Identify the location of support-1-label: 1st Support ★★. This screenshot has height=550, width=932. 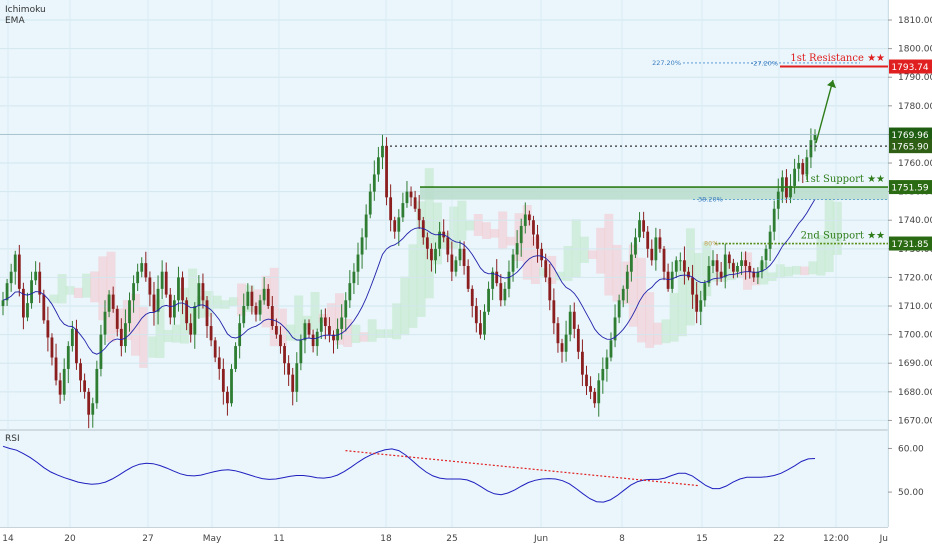
(844, 179).